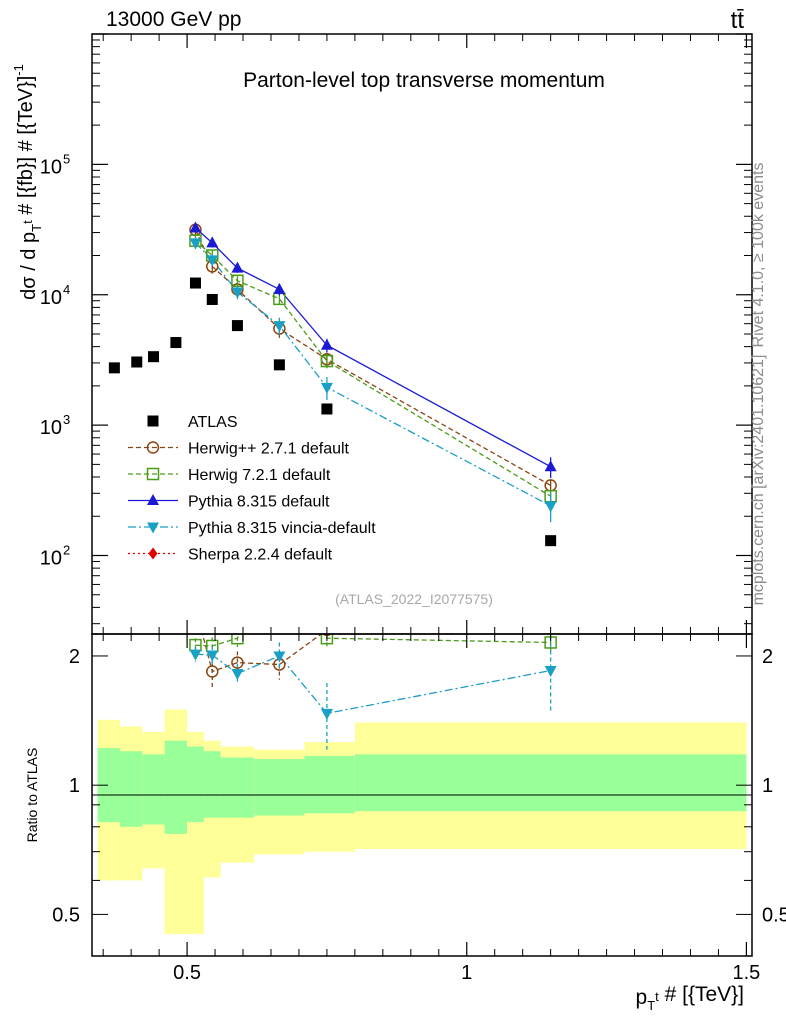  What do you see at coordinates (767, 786) in the screenshot?
I see `ratio-tick-label-right: 1` at bounding box center [767, 786].